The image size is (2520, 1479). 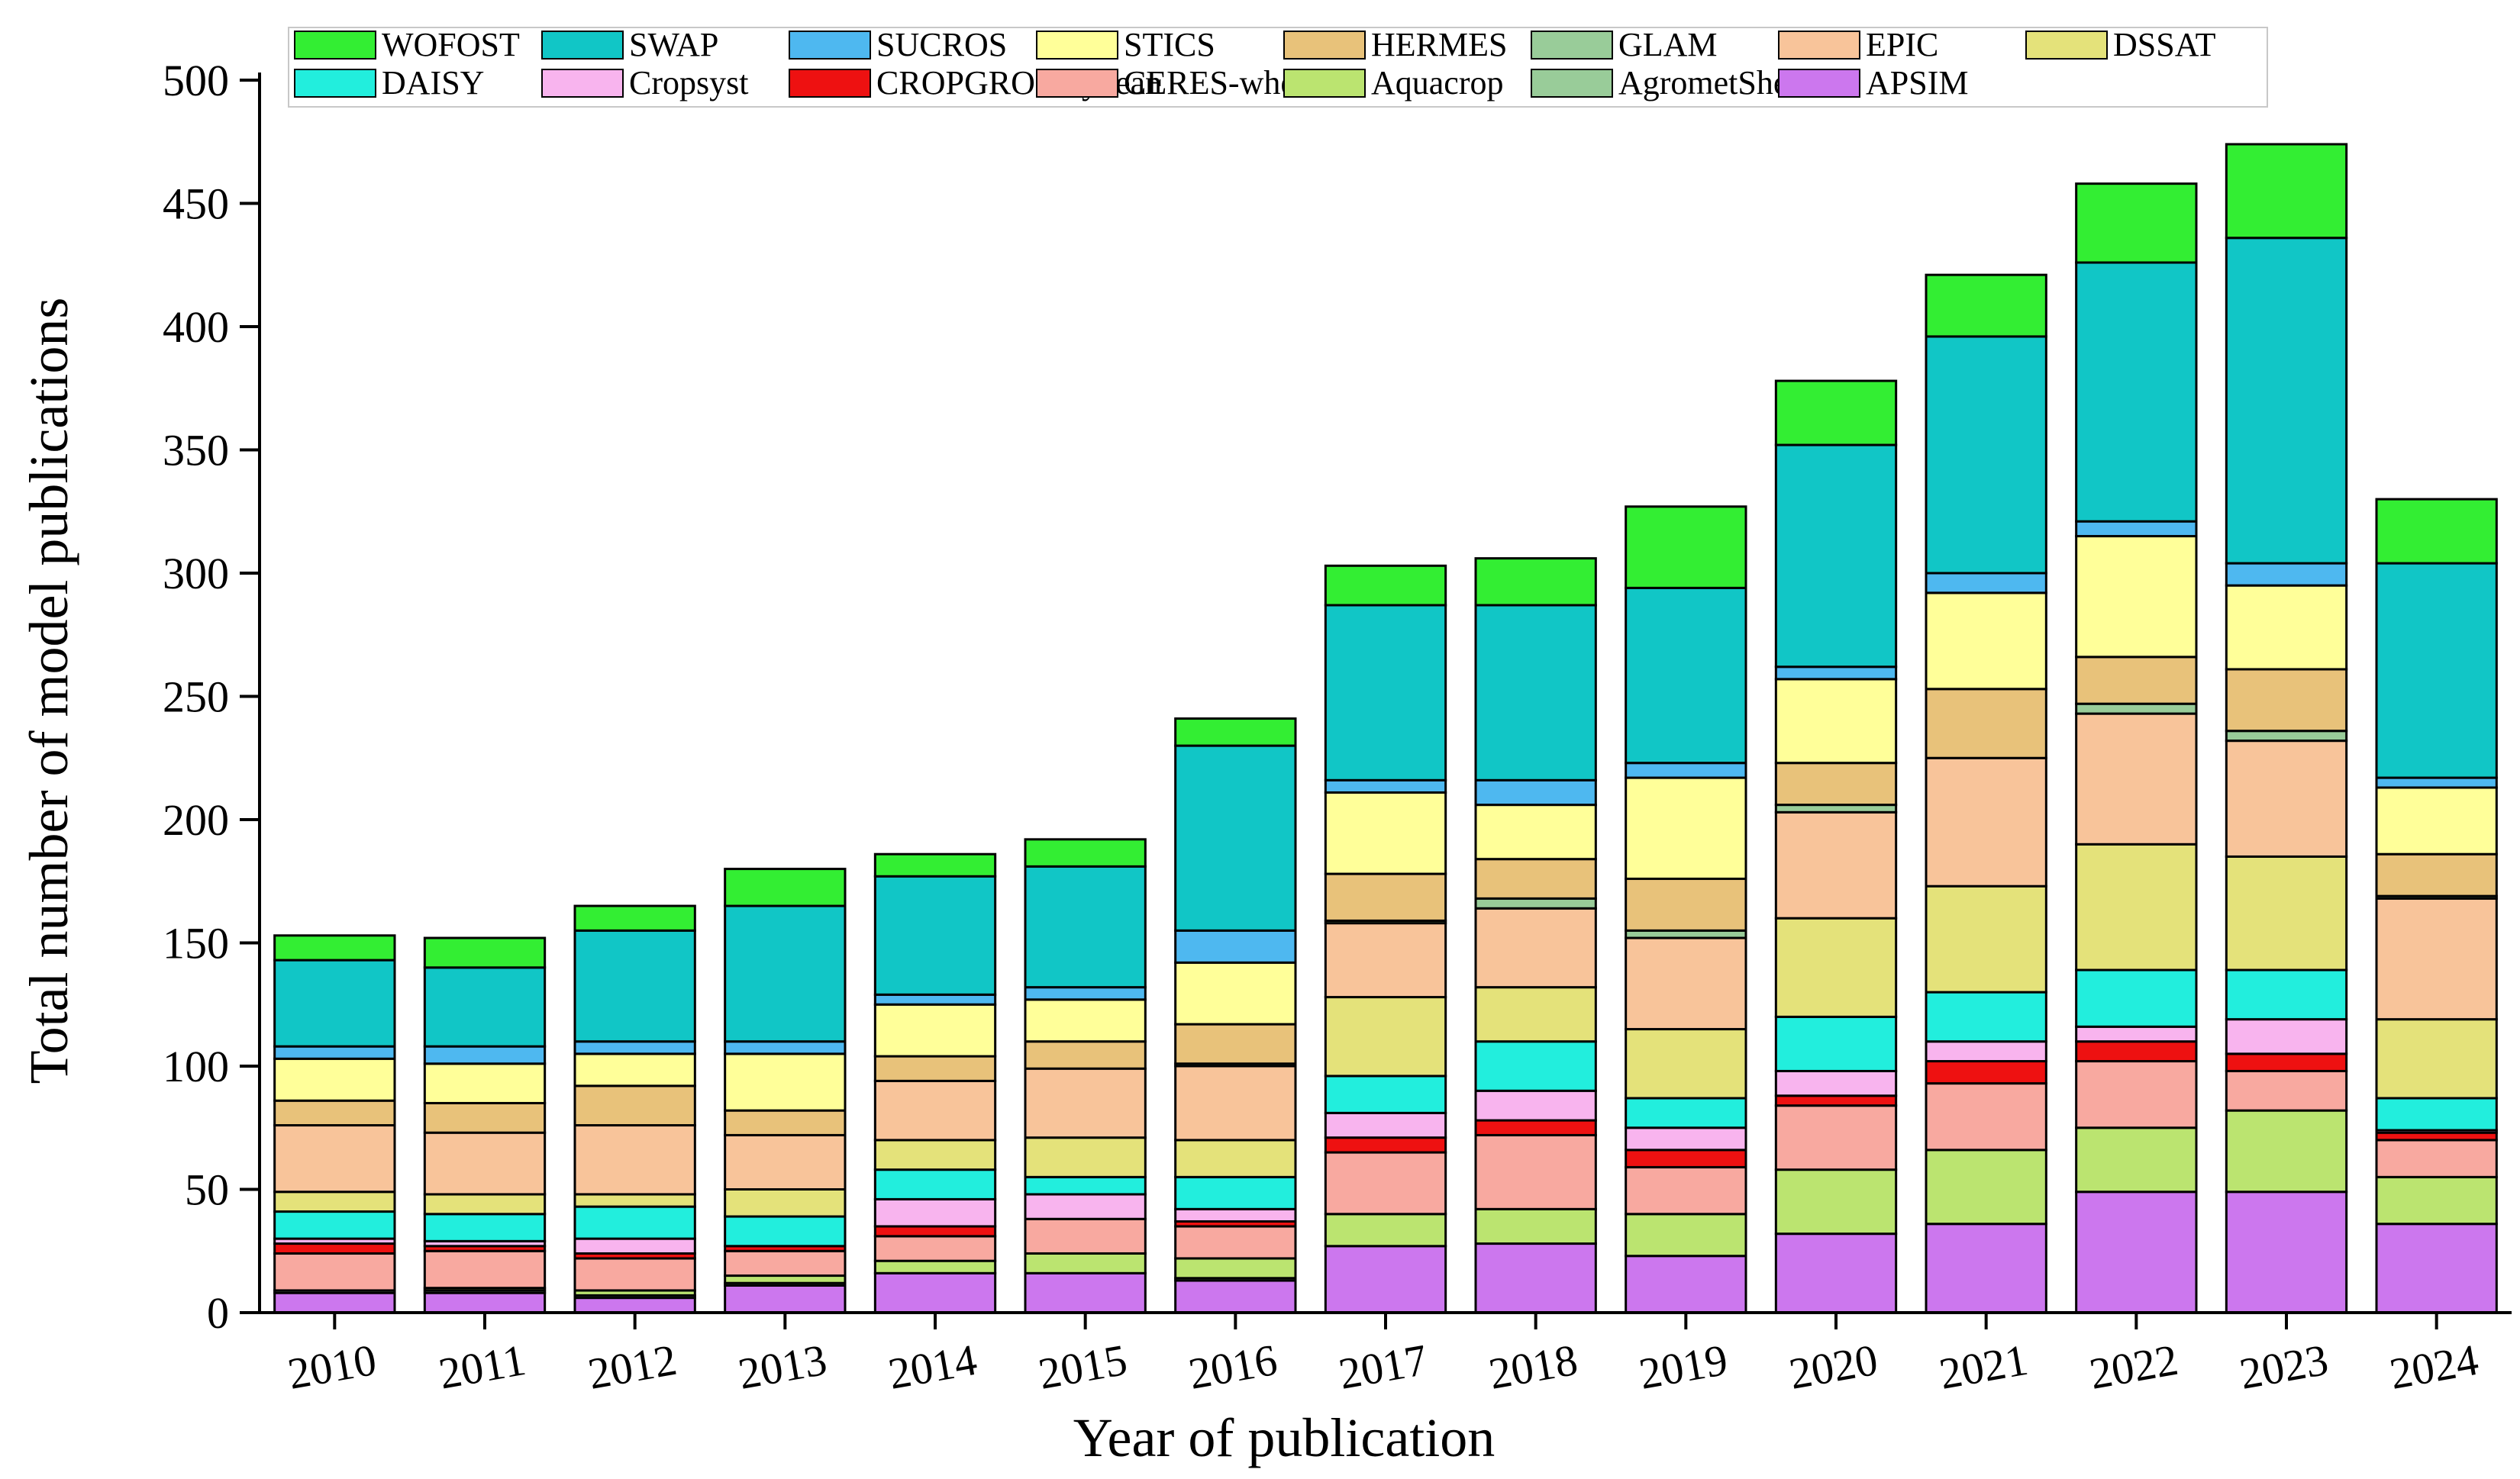 What do you see at coordinates (334, 948) in the screenshot?
I see `bar-segment-WOFOST-2010` at bounding box center [334, 948].